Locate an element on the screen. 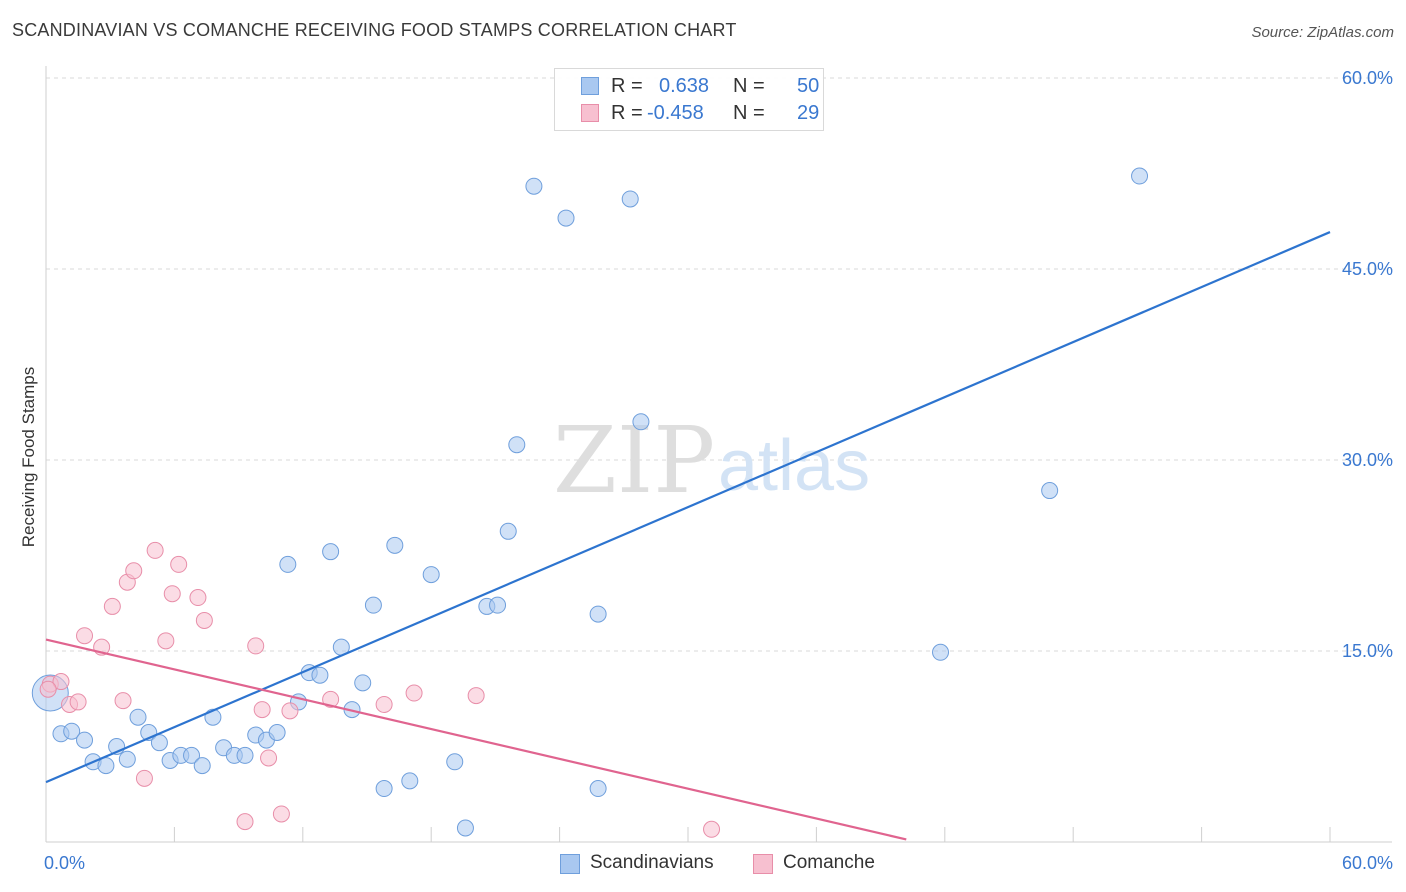 The width and height of the screenshot is (1406, 892). bottom-legend-label: Comanche is located at coordinates (829, 862).